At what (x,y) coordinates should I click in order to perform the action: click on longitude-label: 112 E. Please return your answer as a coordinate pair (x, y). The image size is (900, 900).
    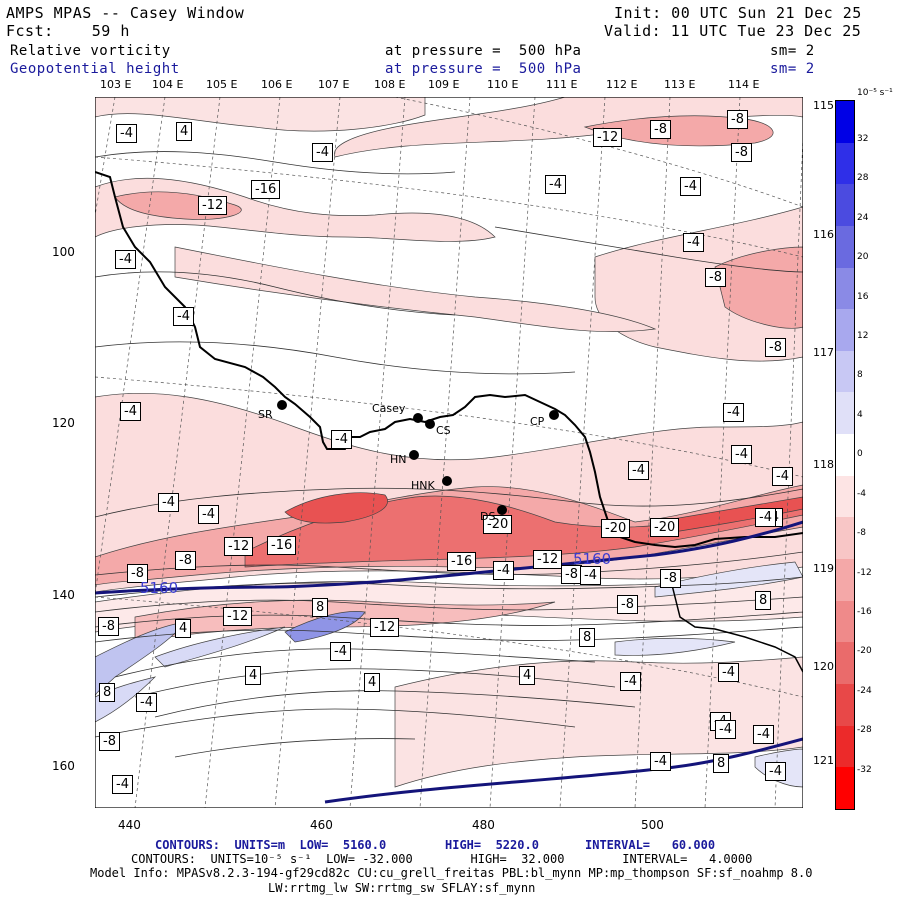
    Looking at the image, I should click on (622, 84).